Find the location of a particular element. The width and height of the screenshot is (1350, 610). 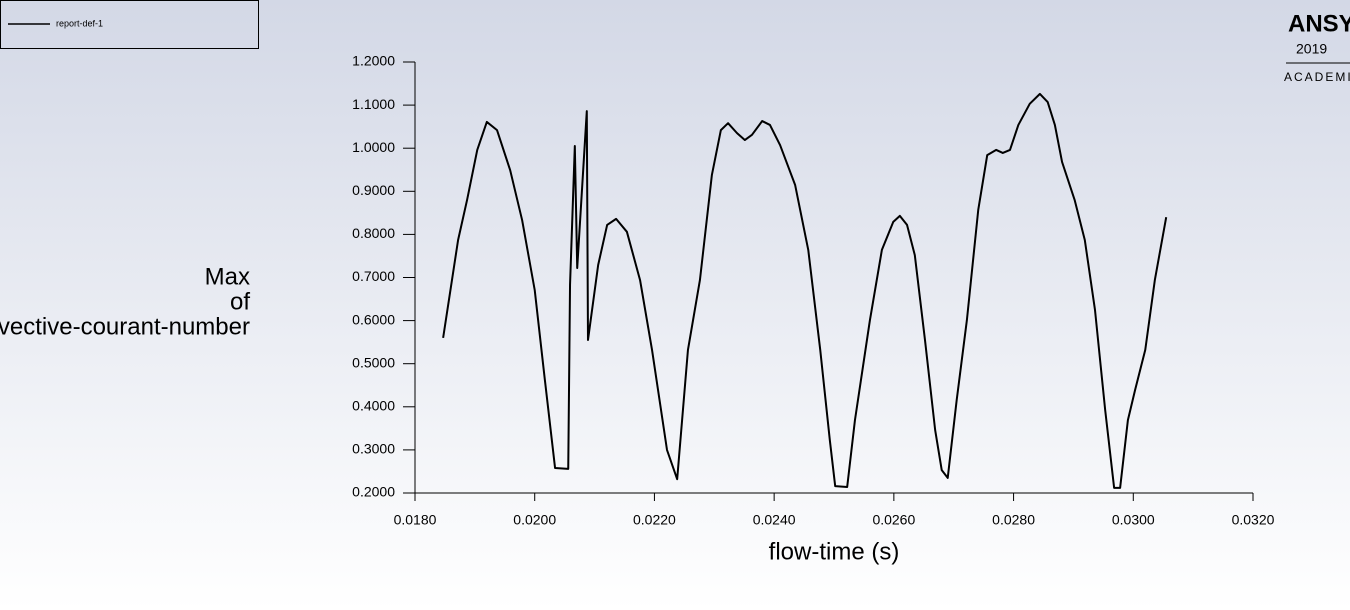

y-axis-label: Max is located at coordinates (227, 276).